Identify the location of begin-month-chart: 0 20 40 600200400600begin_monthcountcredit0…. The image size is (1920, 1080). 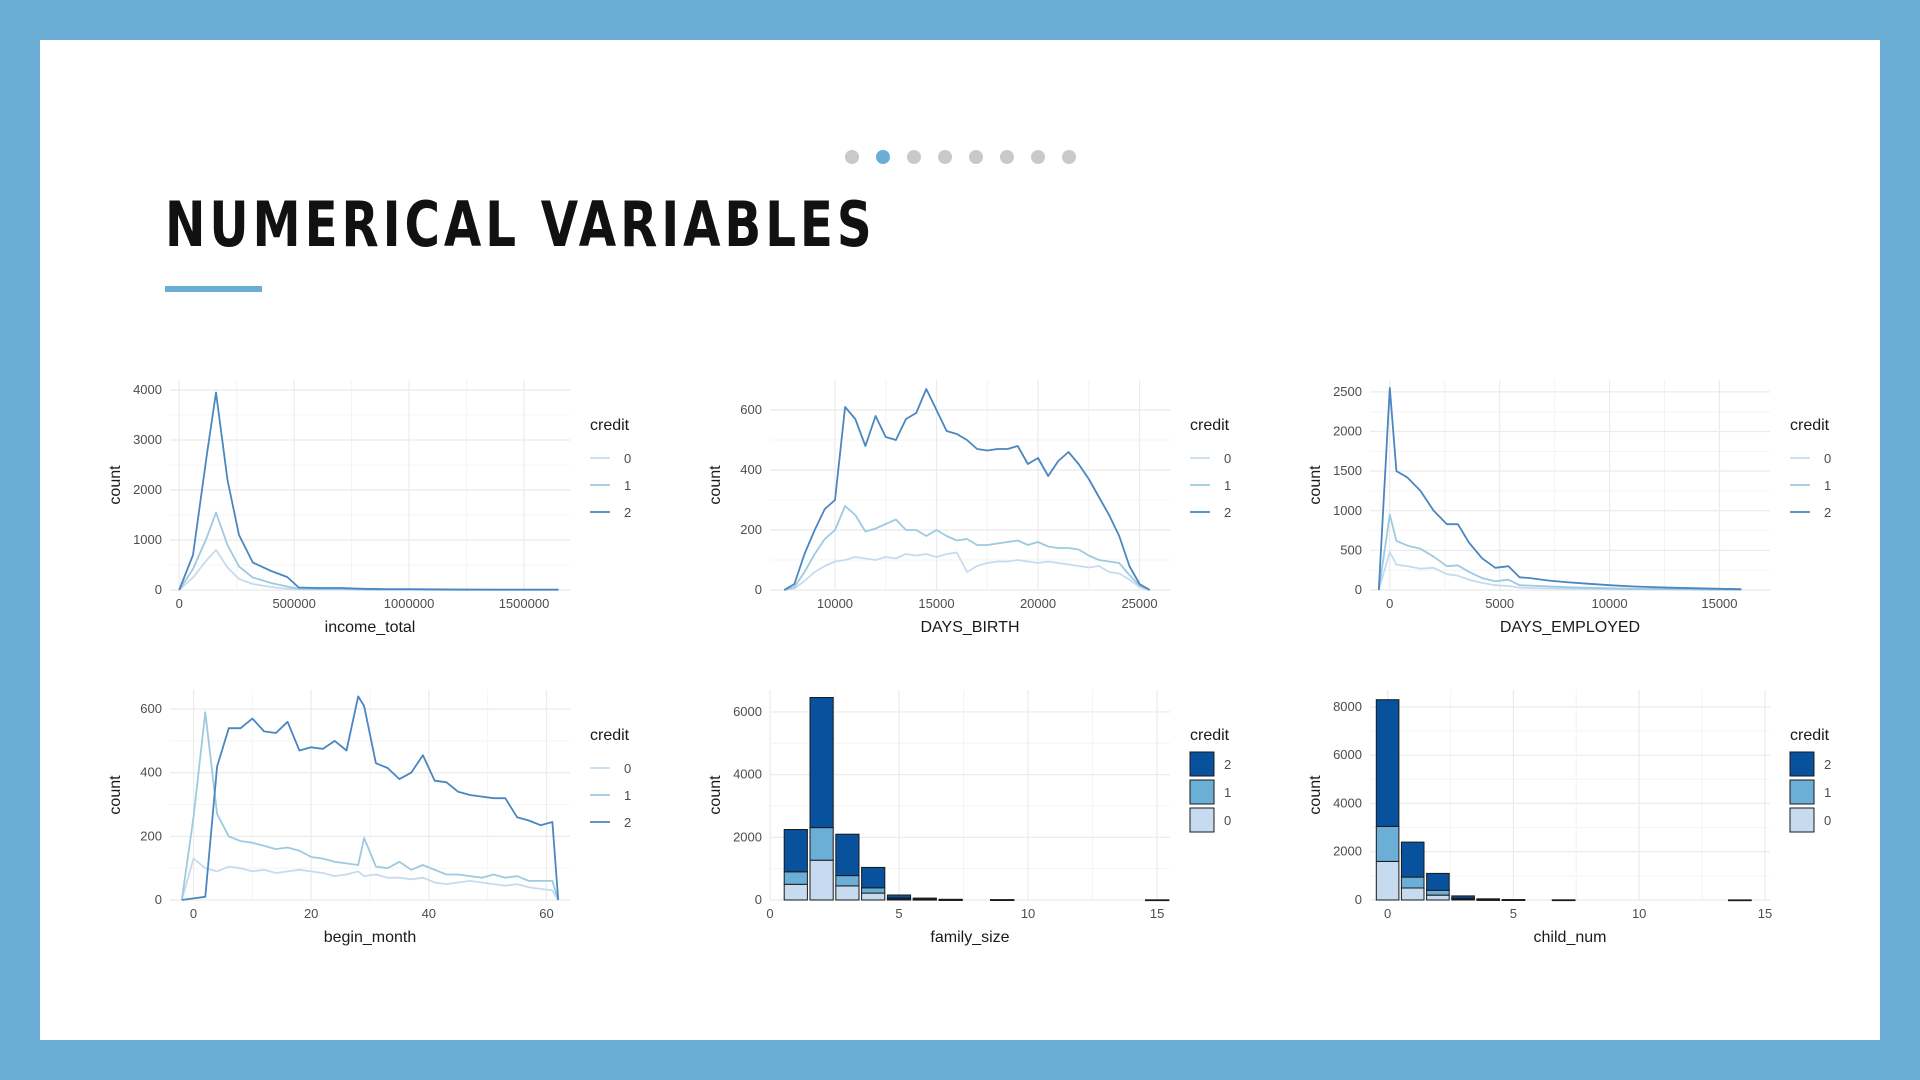
(369, 818).